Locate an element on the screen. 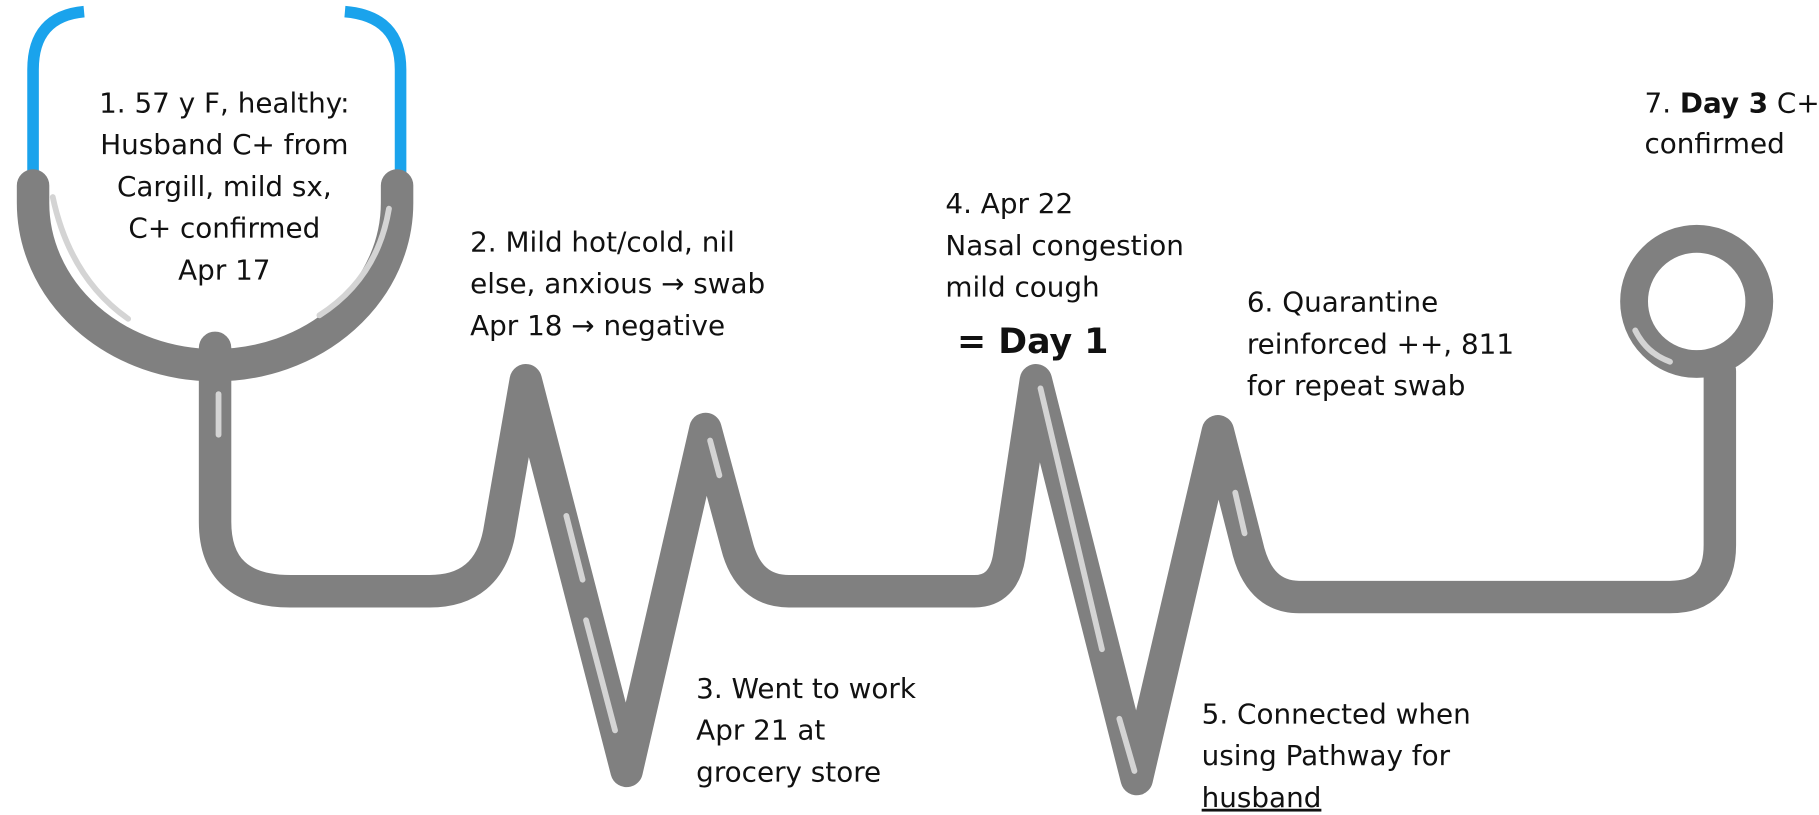 This screenshot has height=815, width=1819. suffix: C+ is located at coordinates (1798, 102).